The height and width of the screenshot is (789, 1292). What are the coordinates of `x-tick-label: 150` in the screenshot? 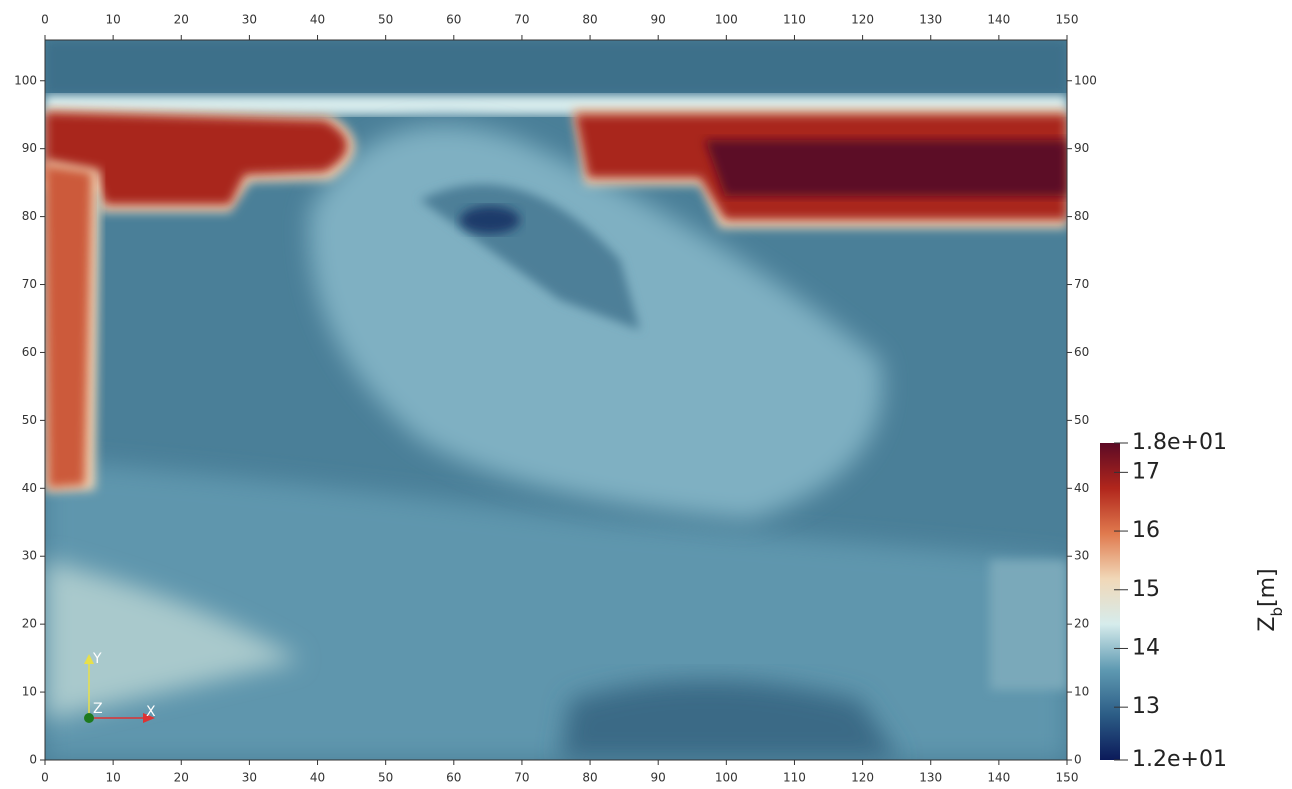 It's located at (1067, 778).